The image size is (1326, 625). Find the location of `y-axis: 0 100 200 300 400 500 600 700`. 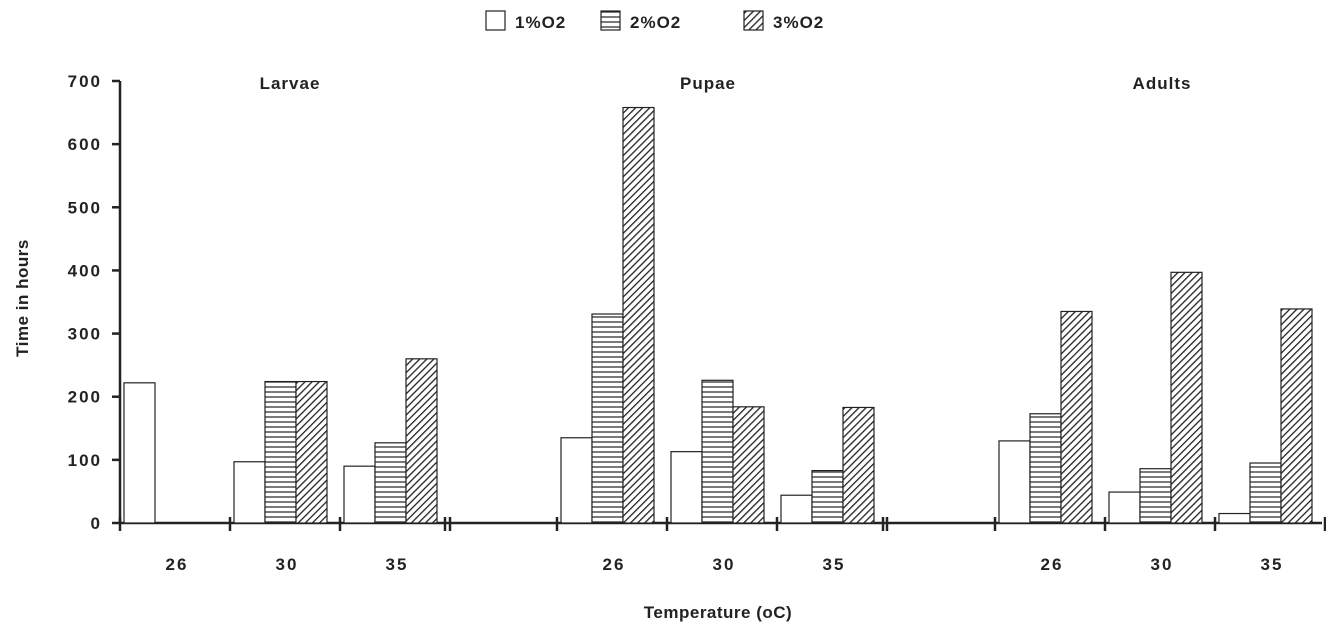

y-axis: 0 100 200 300 400 500 600 700 is located at coordinates (95, 302).